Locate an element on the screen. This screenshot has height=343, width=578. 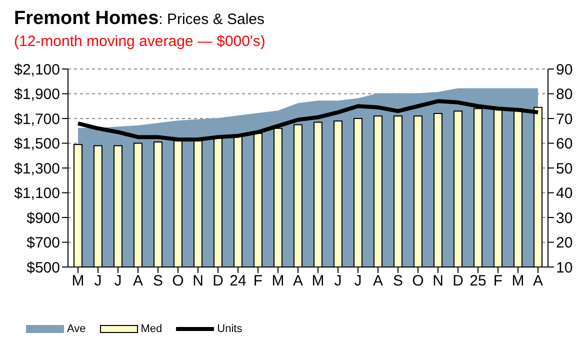
y2-tick-label: 50 is located at coordinates (564, 169).